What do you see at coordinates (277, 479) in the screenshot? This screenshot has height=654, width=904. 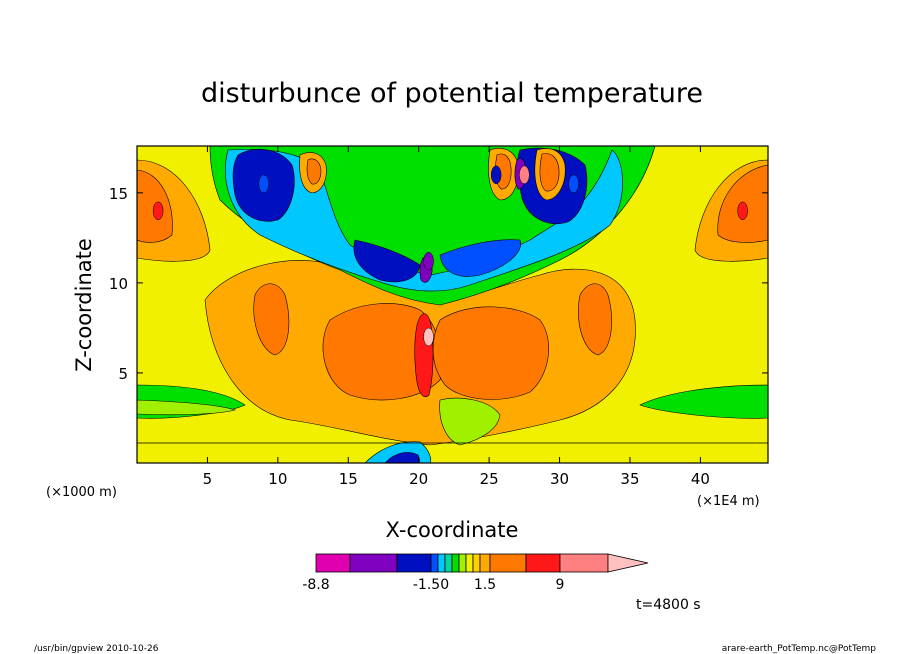 I see `x-tick-label: 10` at bounding box center [277, 479].